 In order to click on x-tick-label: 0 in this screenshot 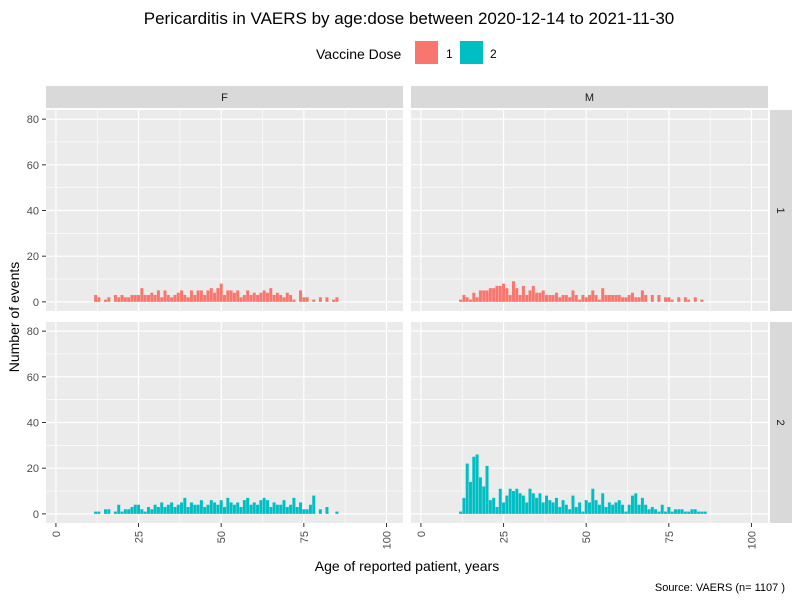, I will do `click(422, 534)`.